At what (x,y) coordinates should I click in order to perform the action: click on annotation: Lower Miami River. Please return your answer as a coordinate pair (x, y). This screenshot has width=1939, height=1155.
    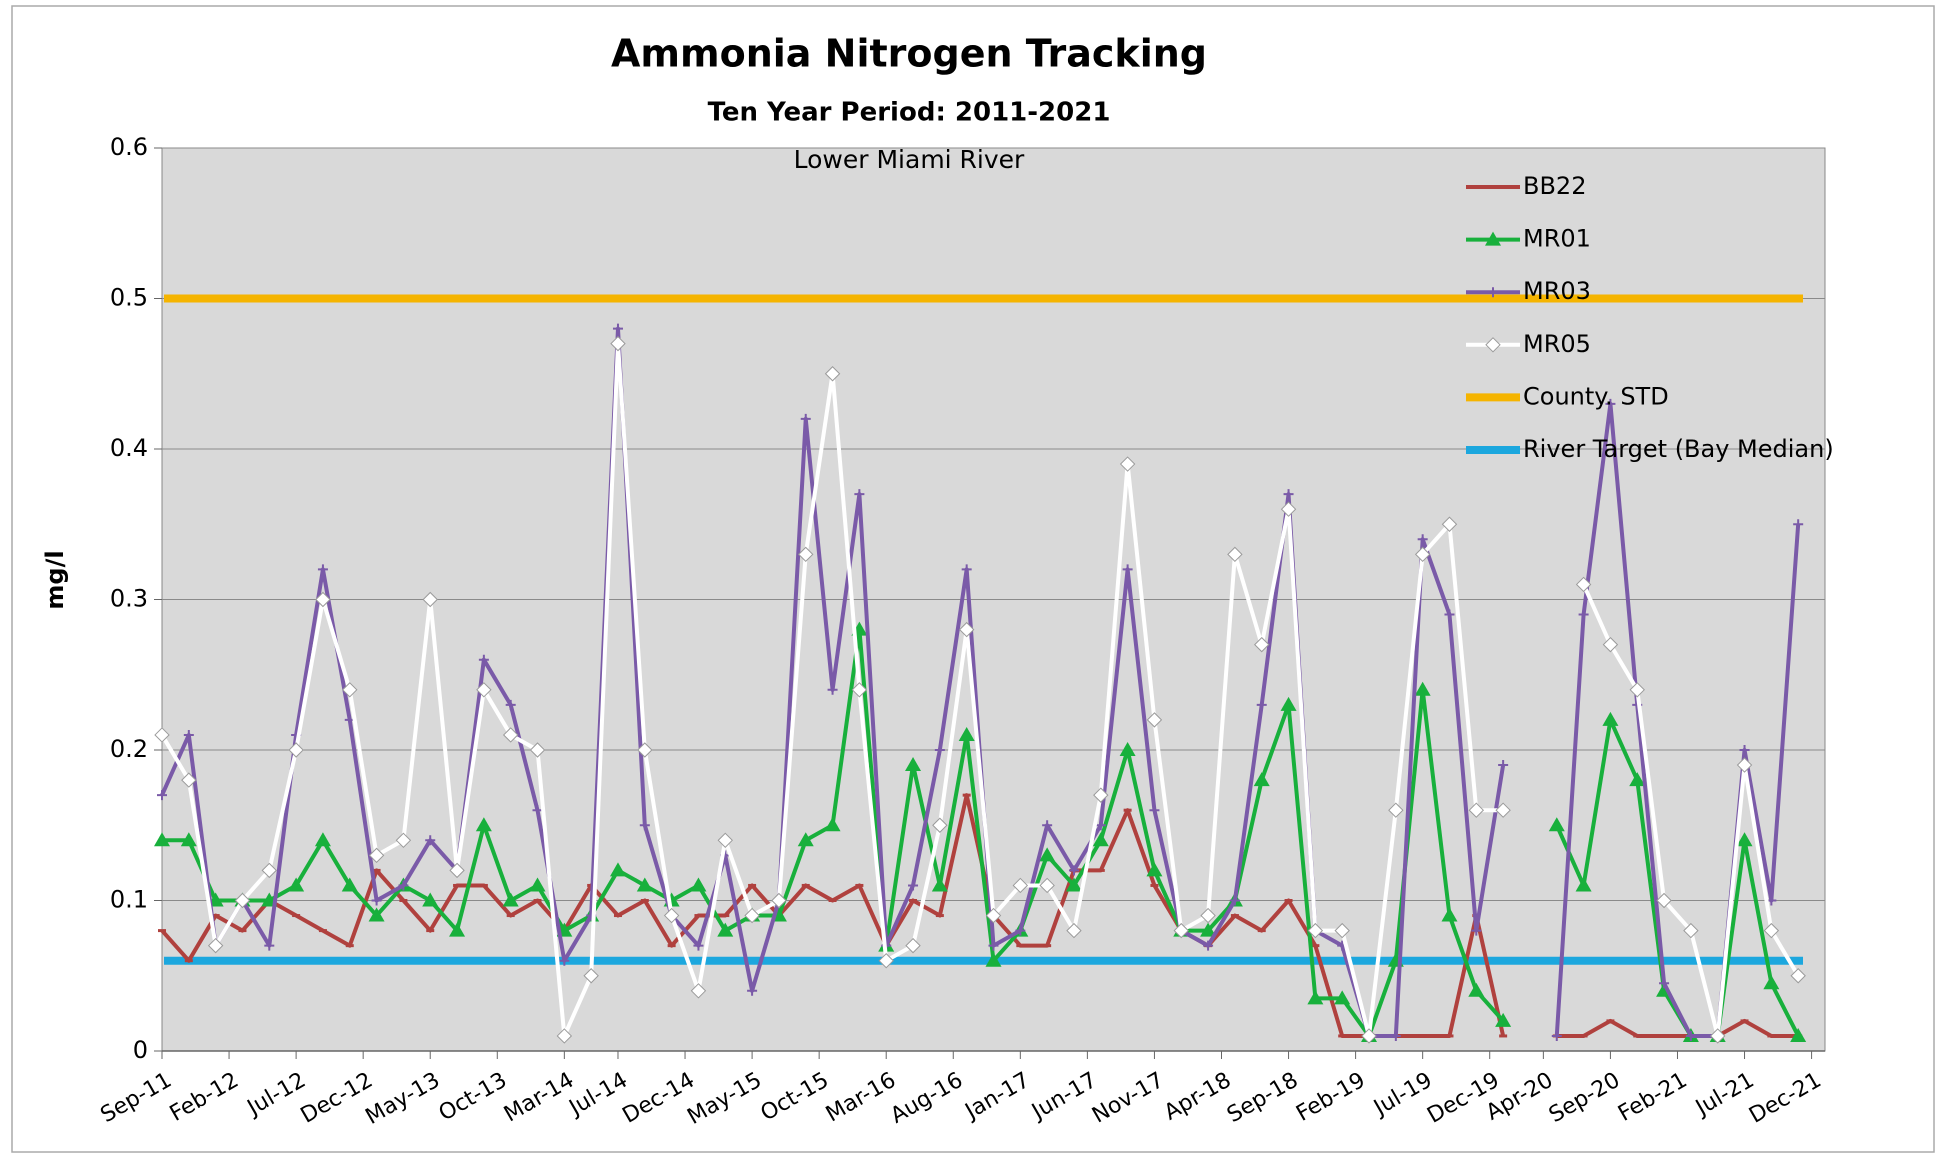
    Looking at the image, I should click on (909, 159).